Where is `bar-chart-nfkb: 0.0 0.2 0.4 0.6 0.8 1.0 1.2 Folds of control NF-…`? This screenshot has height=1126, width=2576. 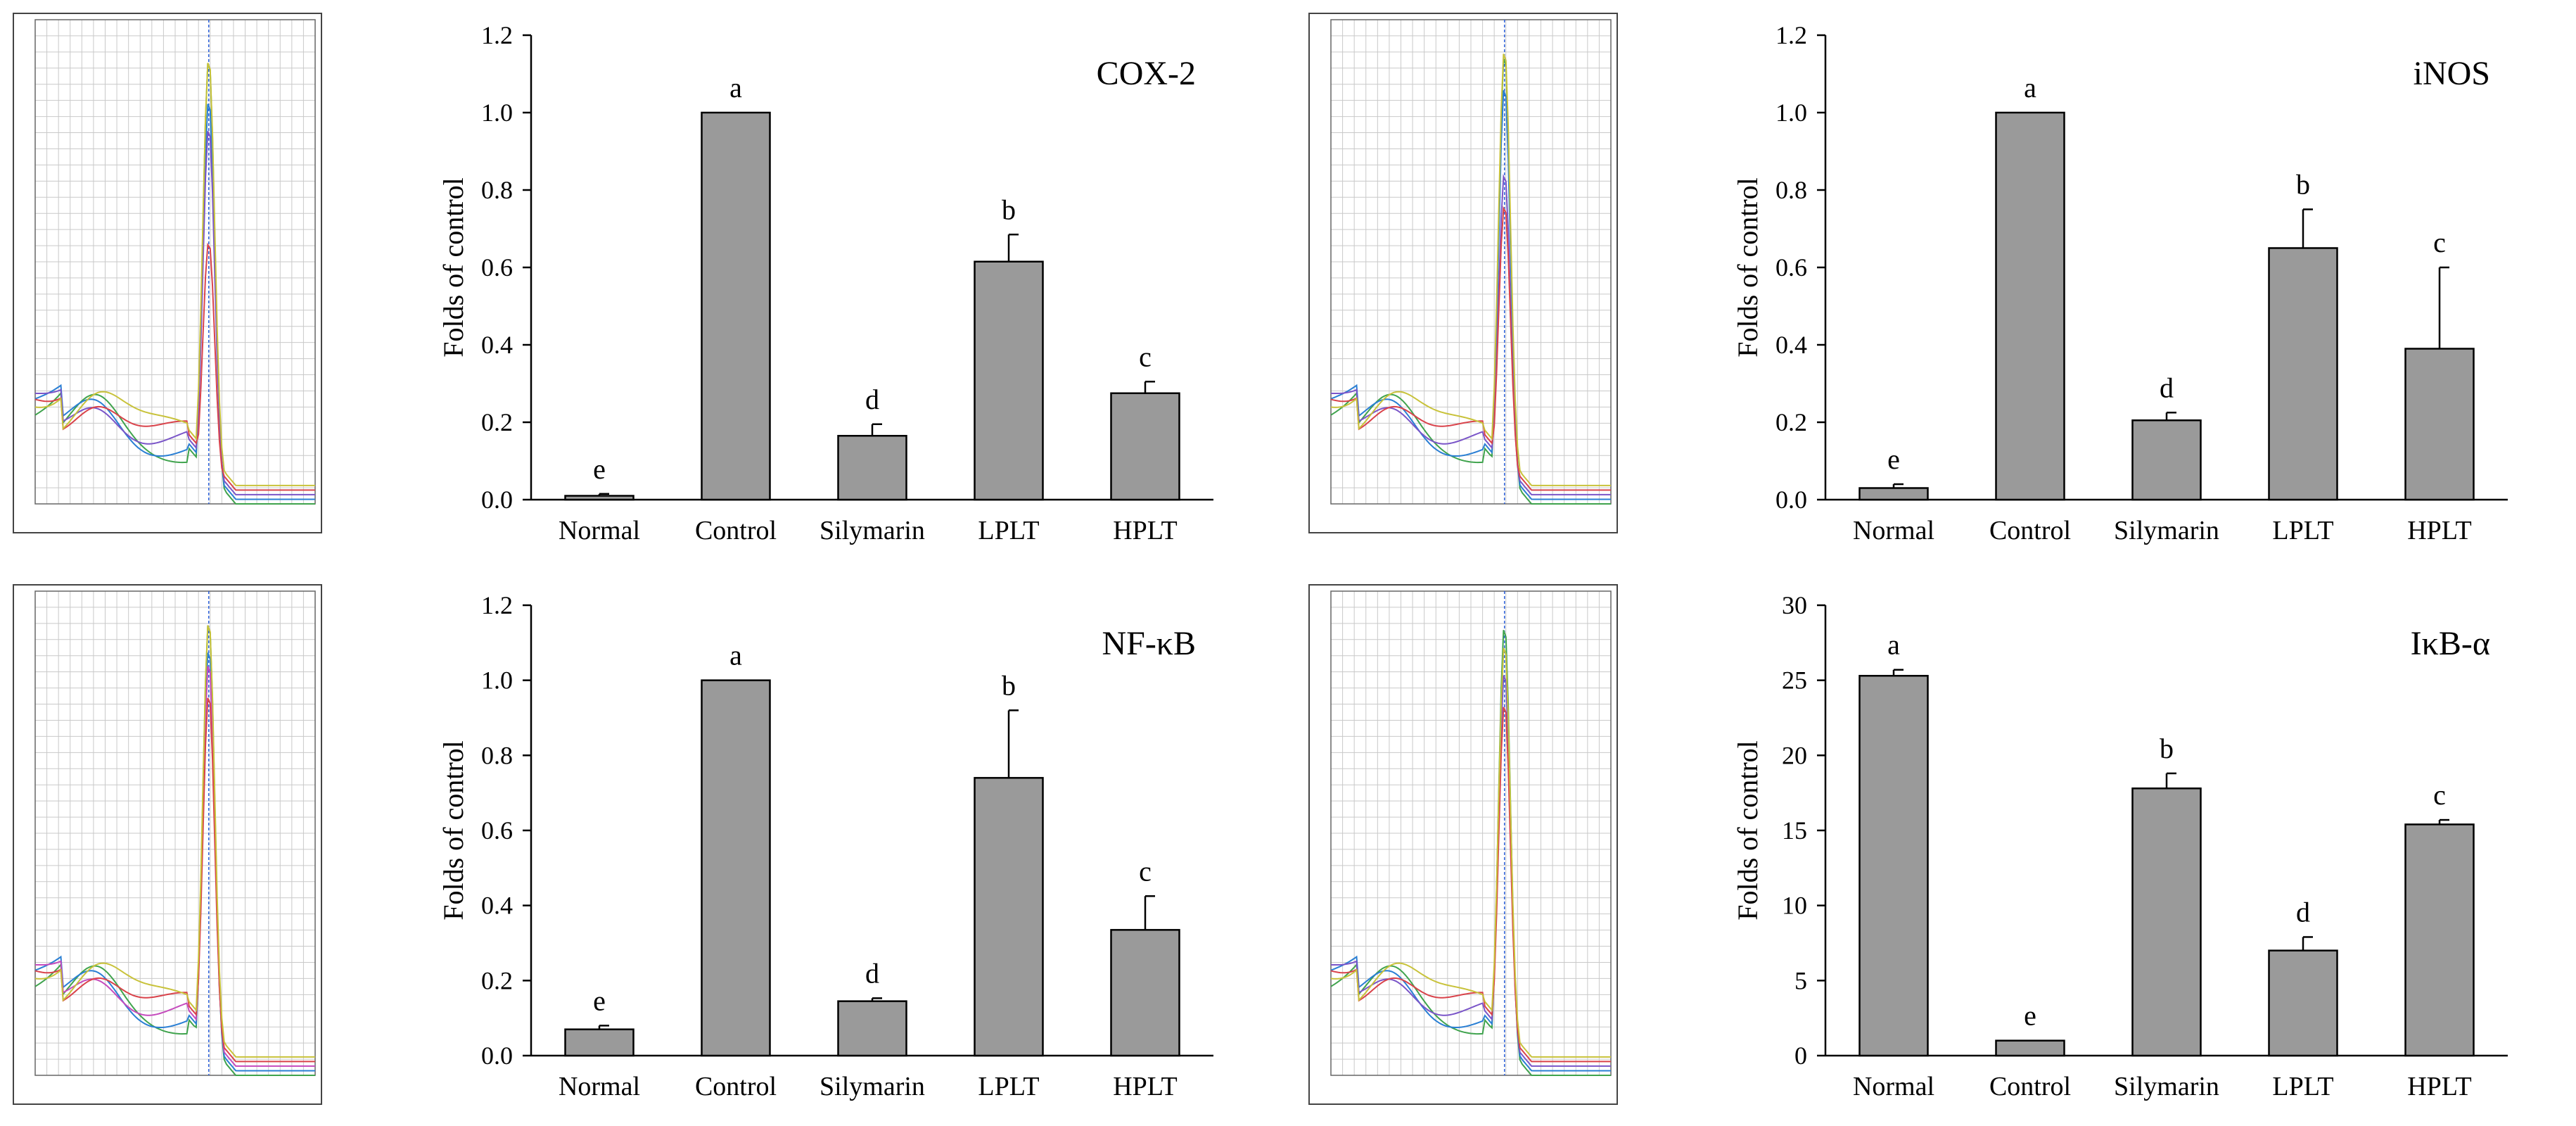
bar-chart-nfkb: 0.0 0.2 0.4 0.6 0.8 1.0 1.2 Folds of control NF-… is located at coordinates (825, 846).